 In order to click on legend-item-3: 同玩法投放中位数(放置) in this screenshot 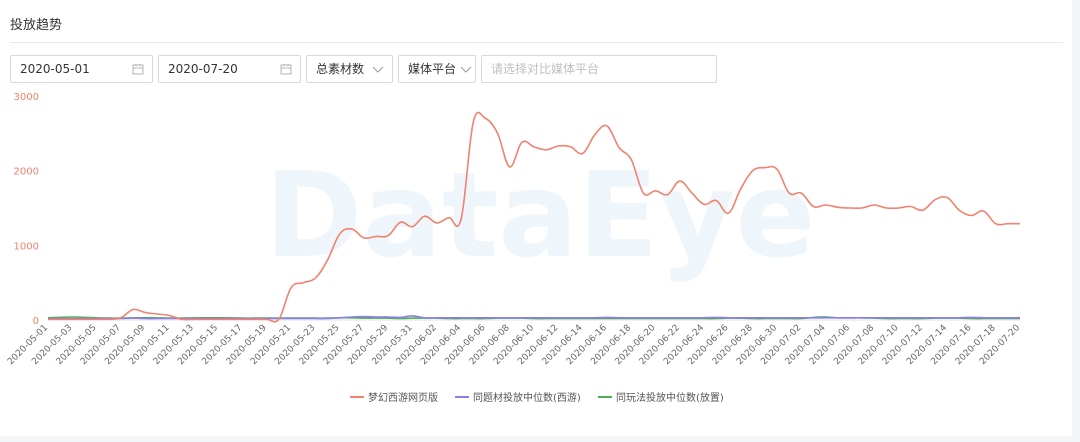, I will do `click(661, 397)`.